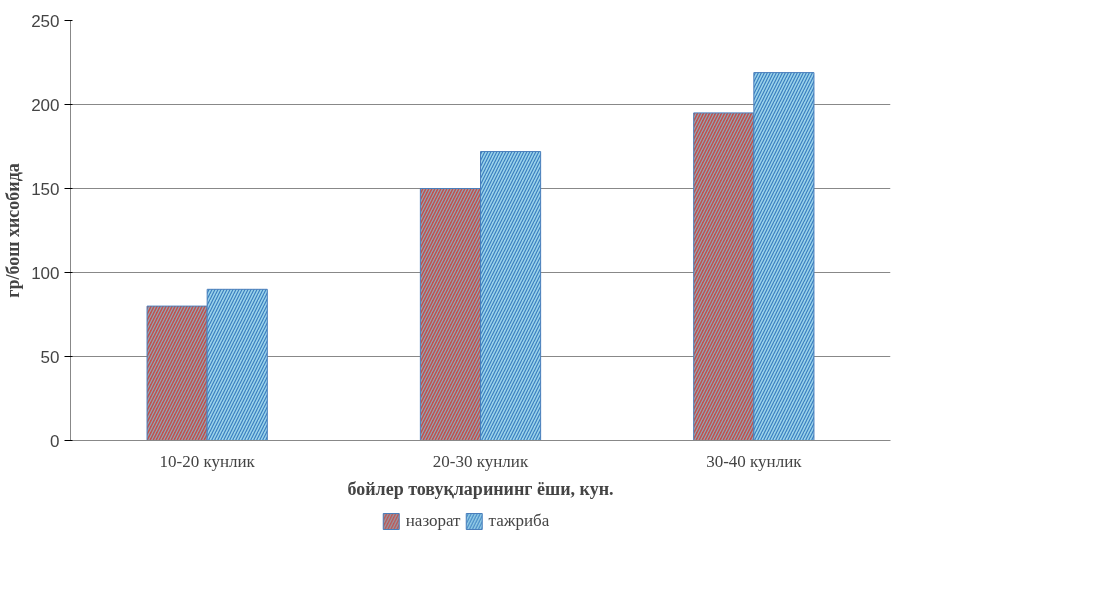 This screenshot has width=1110, height=592. I want to click on legend-label: тажриба, so click(519, 521).